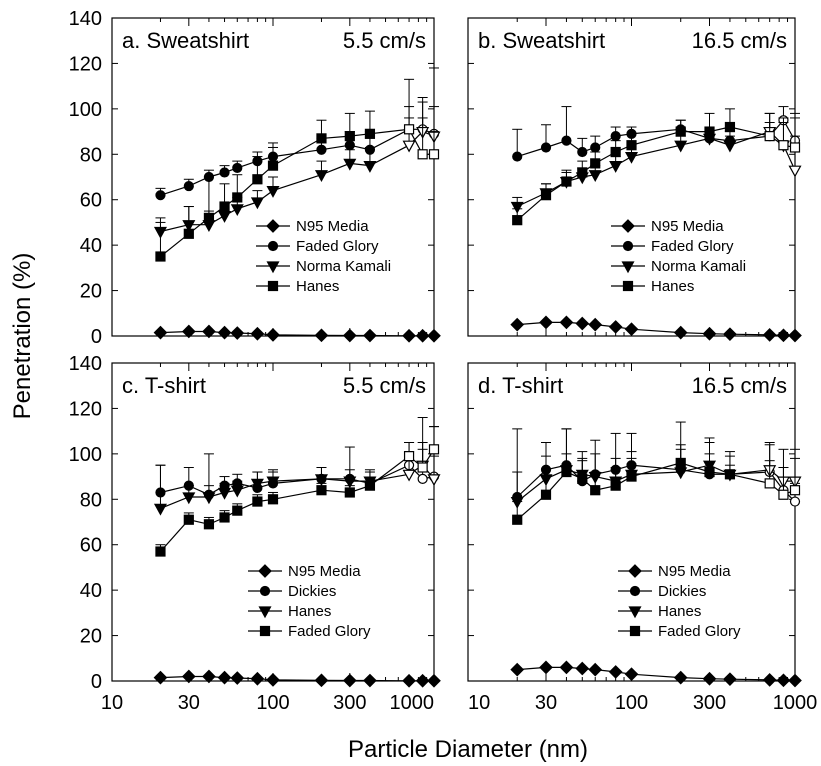 Image resolution: width=821 pixels, height=766 pixels. I want to click on y-tick-label: 80, so click(91, 155).